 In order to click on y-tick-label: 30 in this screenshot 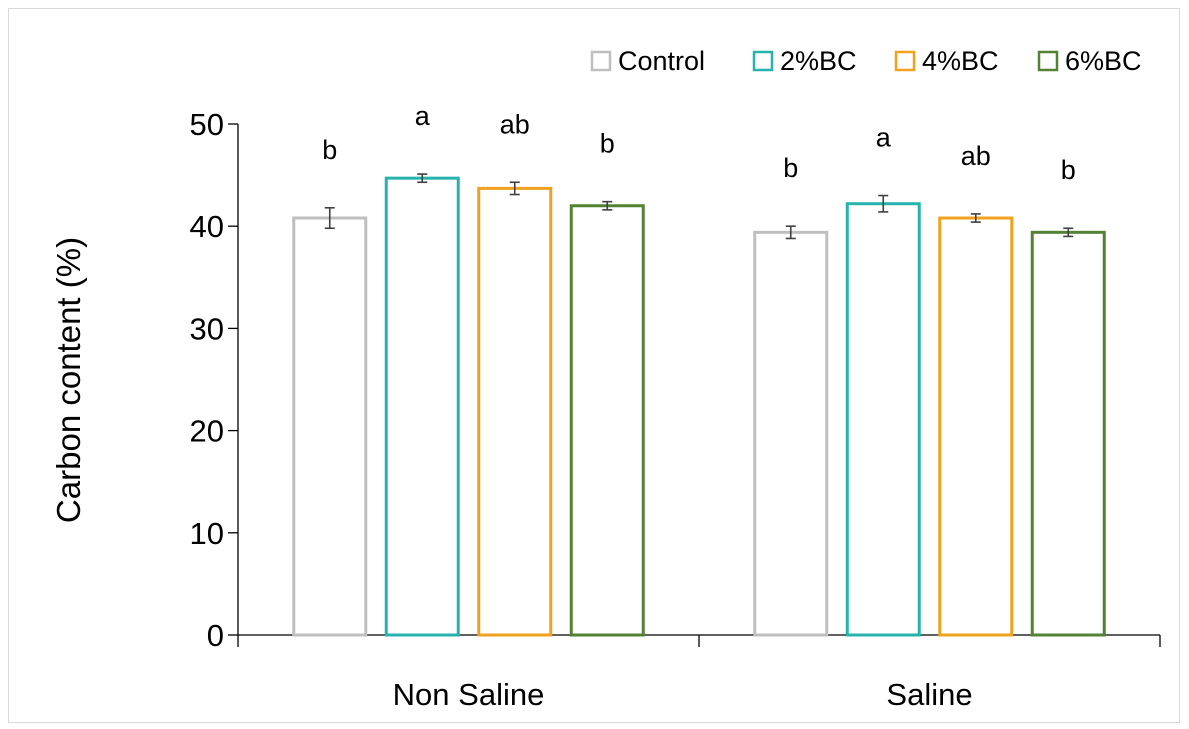, I will do `click(207, 328)`.